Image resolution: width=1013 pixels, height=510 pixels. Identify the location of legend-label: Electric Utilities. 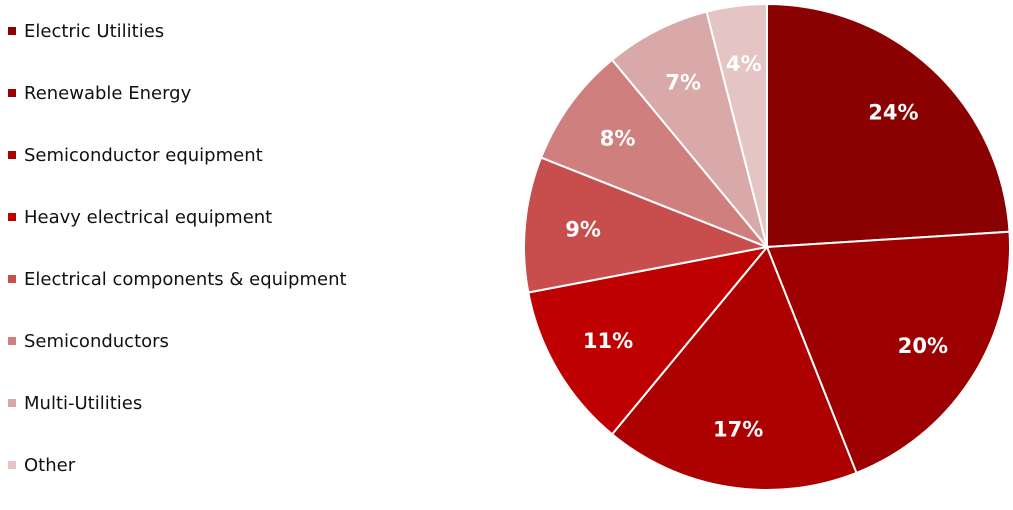
(94, 31).